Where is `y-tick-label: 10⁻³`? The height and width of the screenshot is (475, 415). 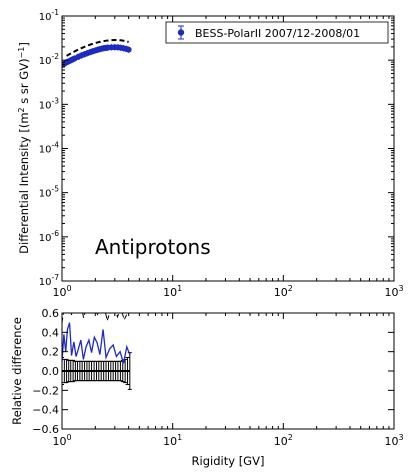 y-tick-label: 10⁻³ is located at coordinates (49, 103).